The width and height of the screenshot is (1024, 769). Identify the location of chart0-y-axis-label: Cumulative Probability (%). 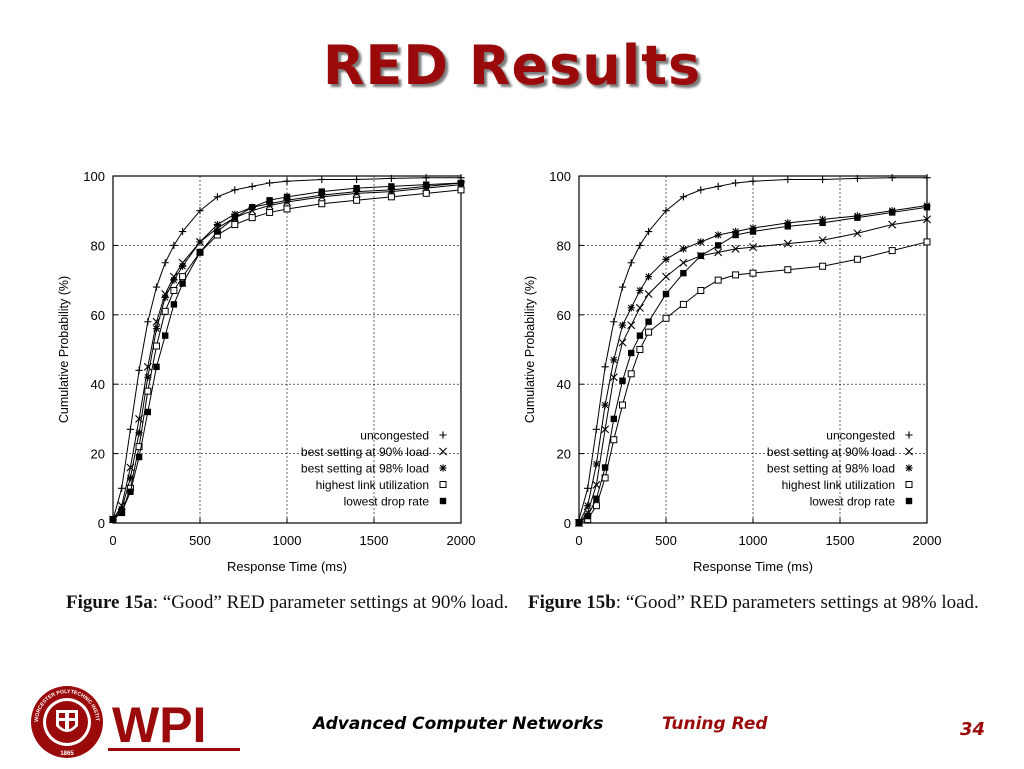
(64, 349).